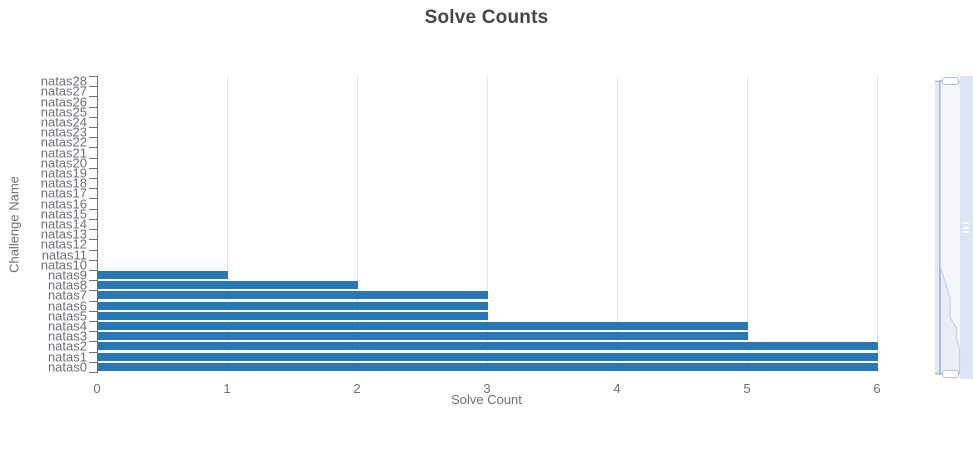 Image resolution: width=973 pixels, height=466 pixels. What do you see at coordinates (67, 336) in the screenshot?
I see `y-tick-label: natas3` at bounding box center [67, 336].